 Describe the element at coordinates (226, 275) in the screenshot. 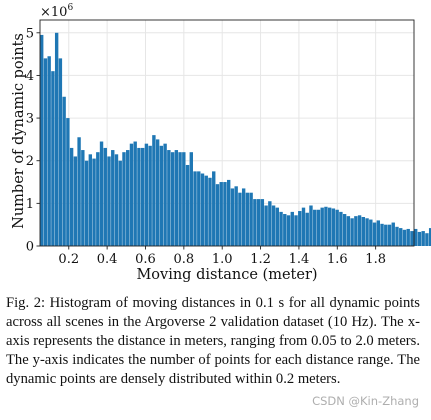

I see `x-axis-label: Moving distance (meter)` at that location.